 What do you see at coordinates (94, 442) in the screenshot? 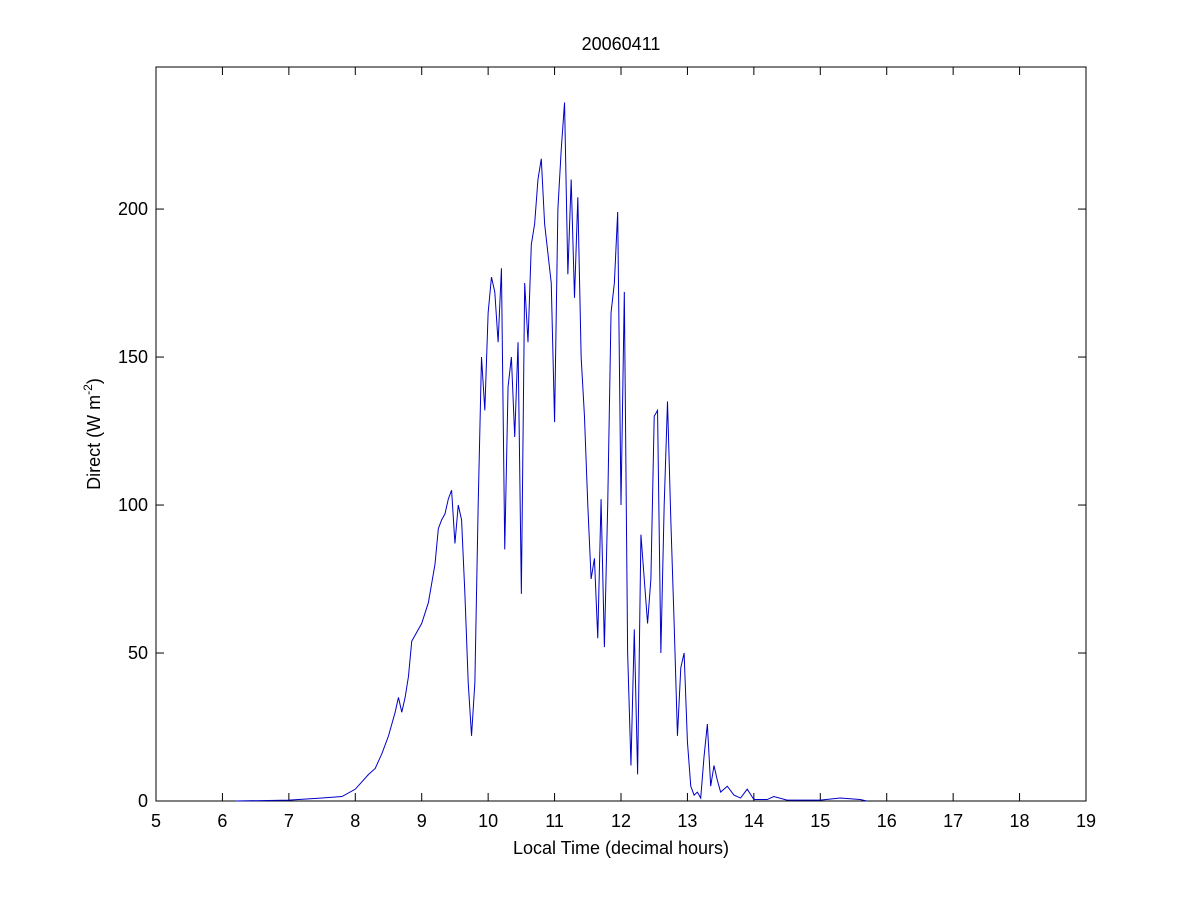
I see `y-axis-label-text: Direct (W m` at bounding box center [94, 442].